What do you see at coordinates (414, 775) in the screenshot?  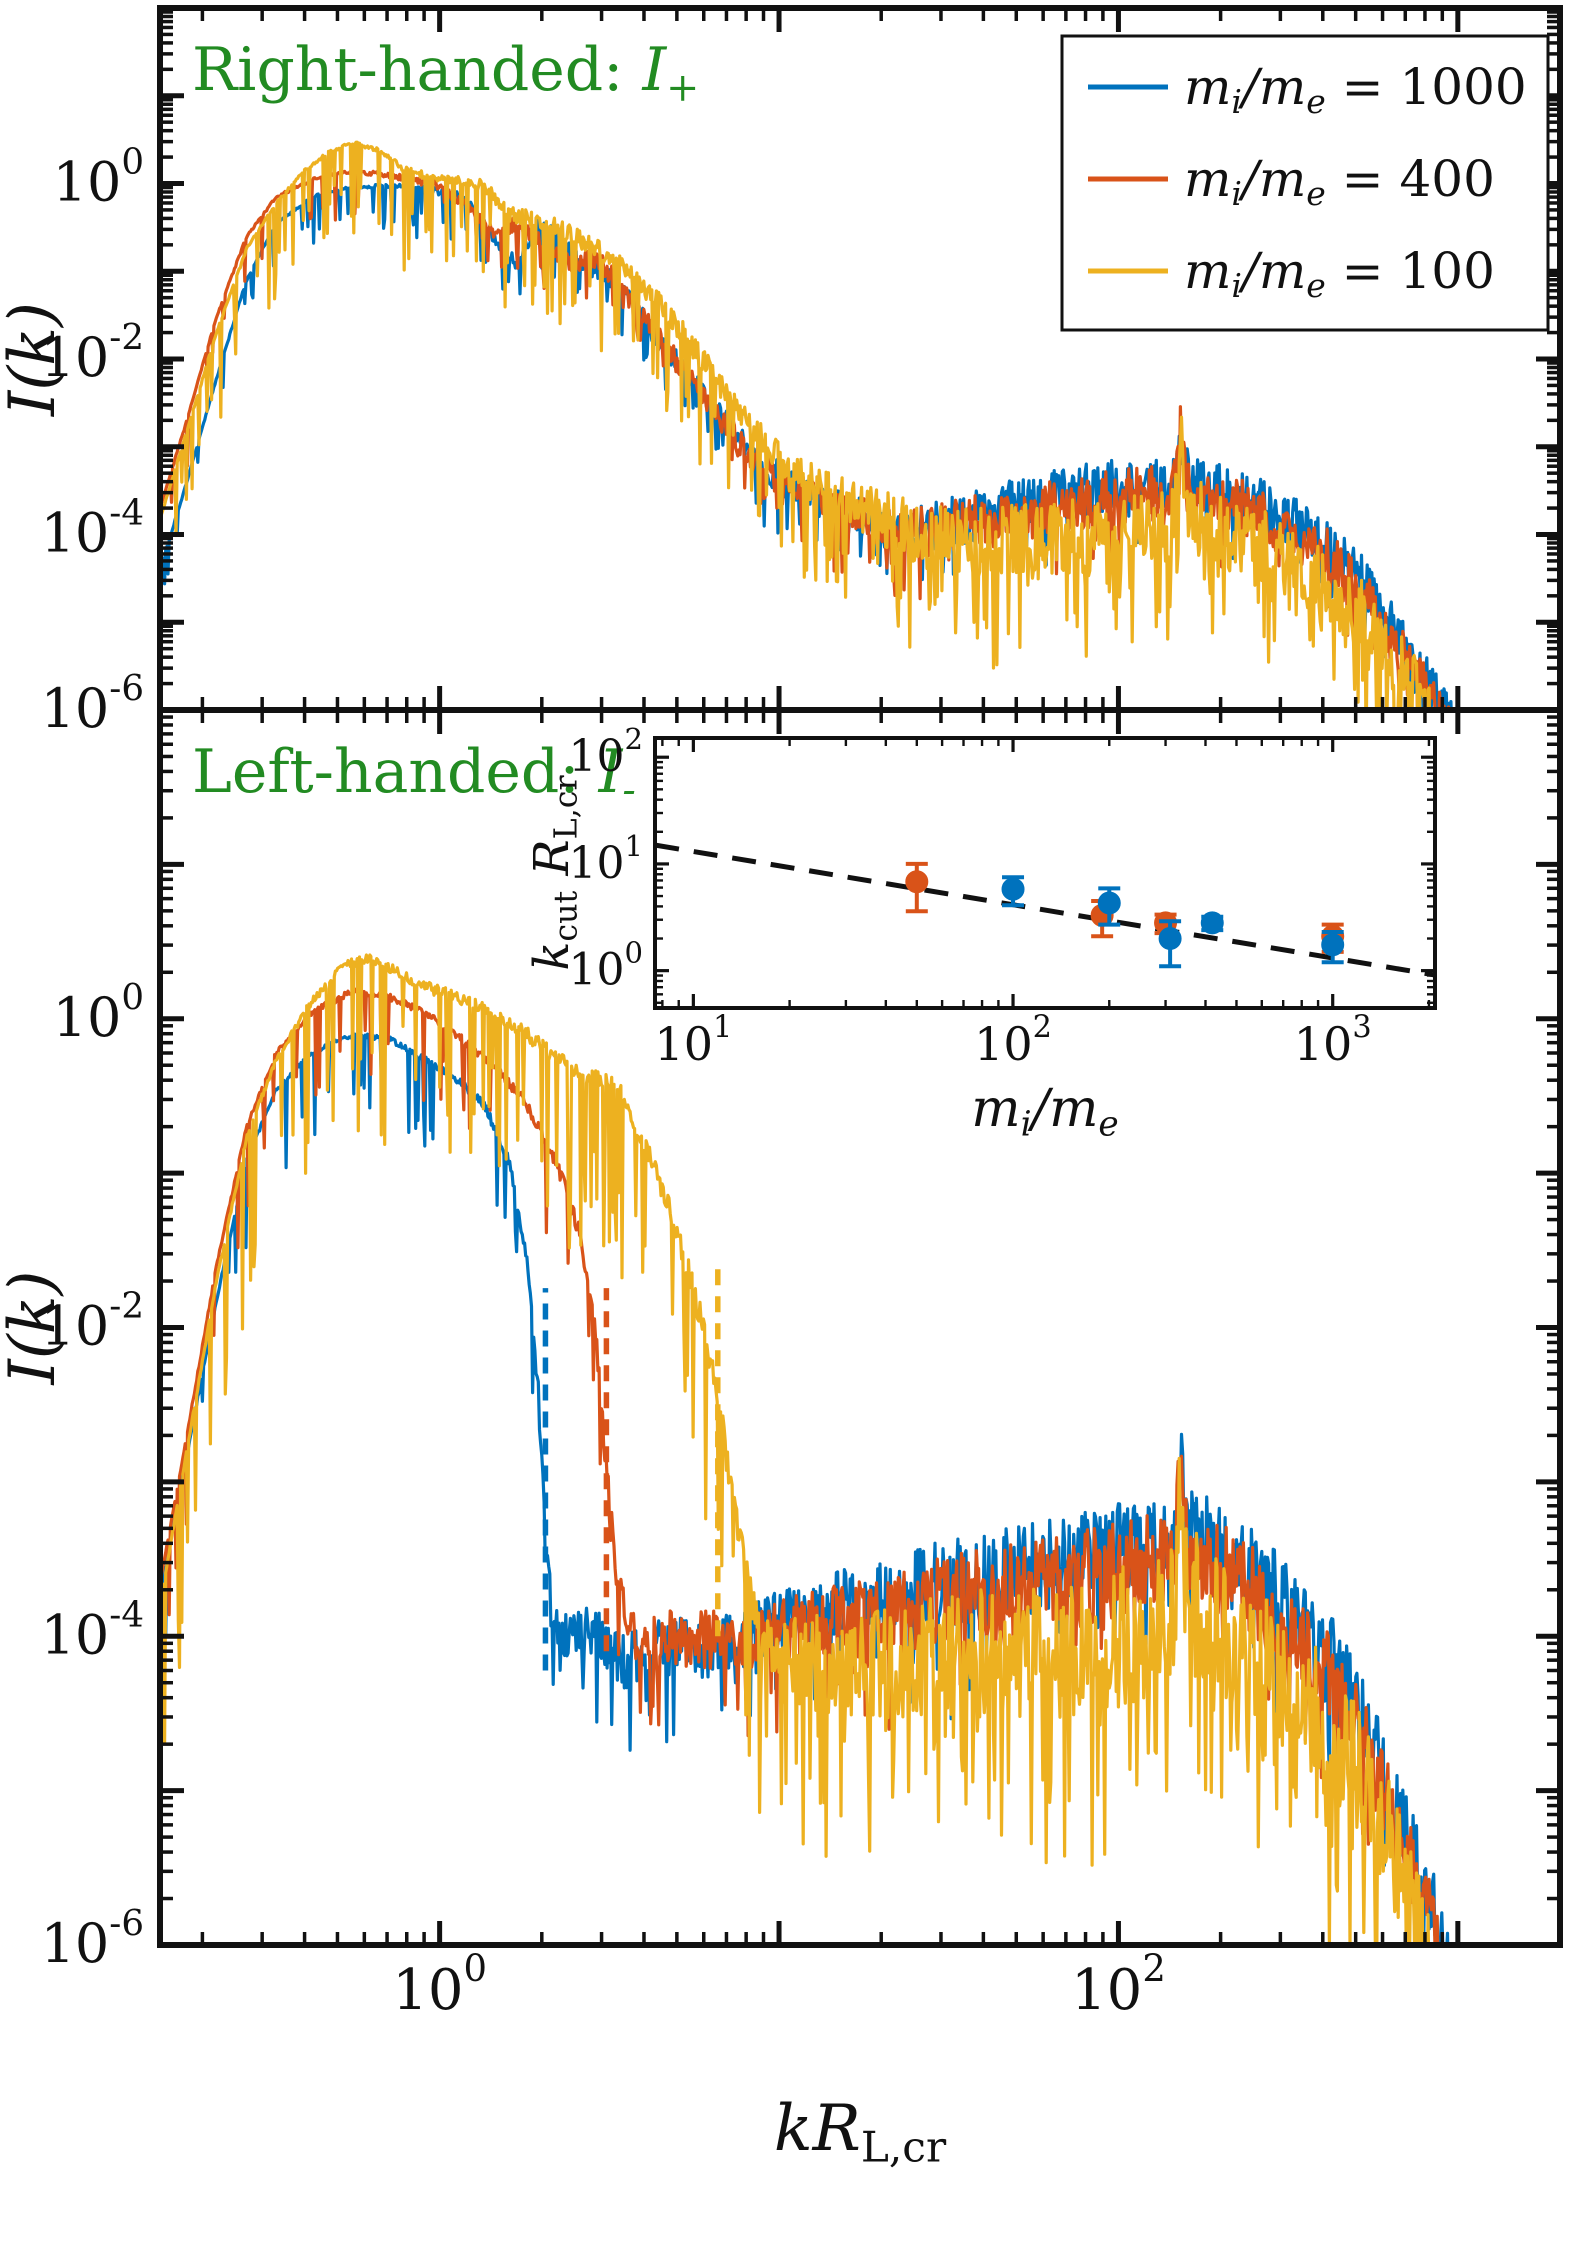 I see `bottom-panel-title: Left-handed: I-` at bounding box center [414, 775].